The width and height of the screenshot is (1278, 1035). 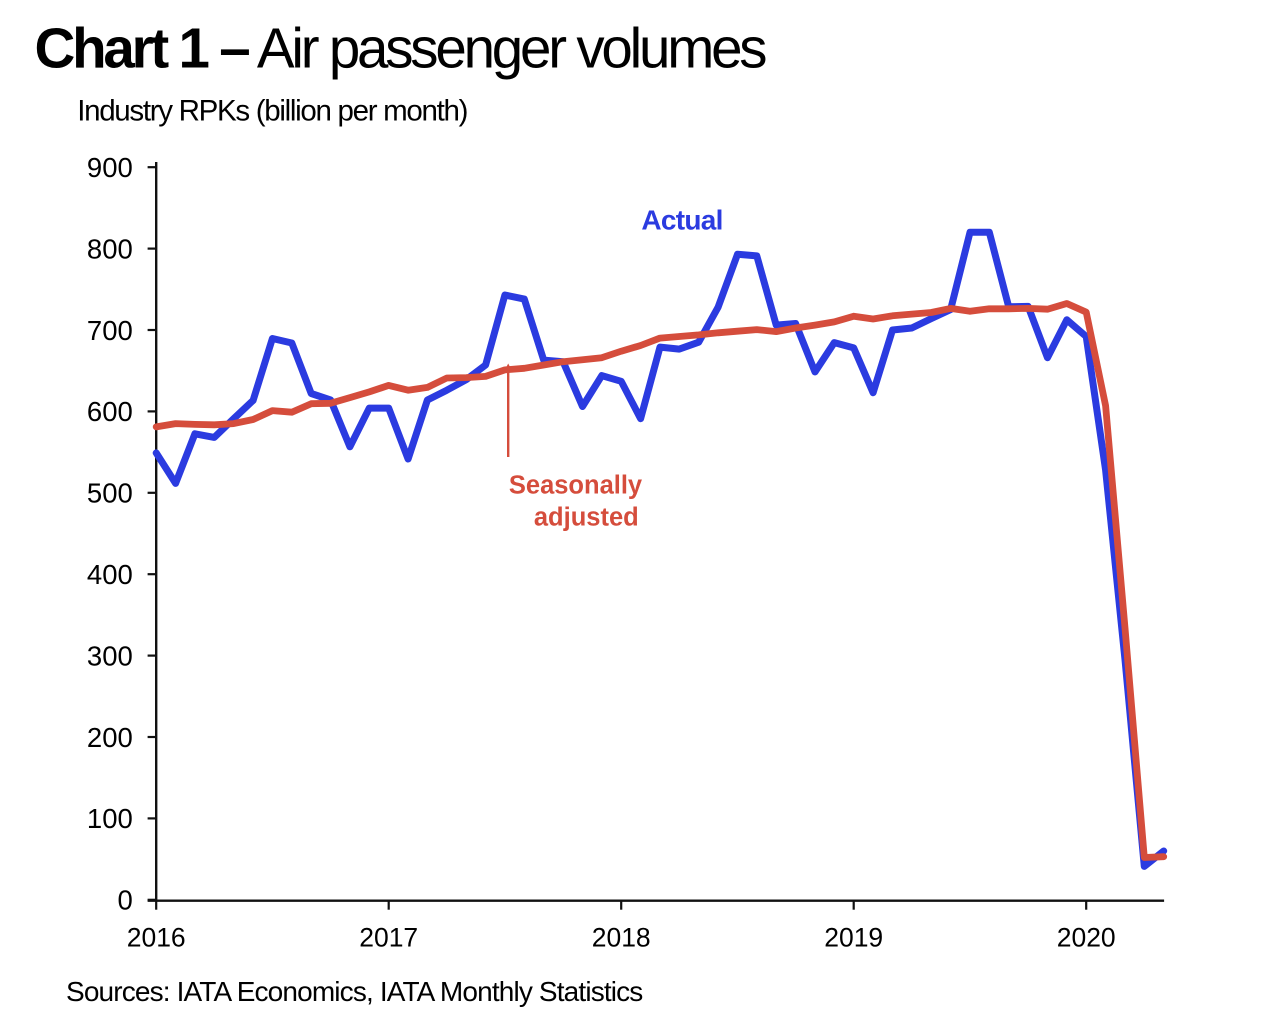 What do you see at coordinates (125, 900) in the screenshot?
I see `svg-text: 0` at bounding box center [125, 900].